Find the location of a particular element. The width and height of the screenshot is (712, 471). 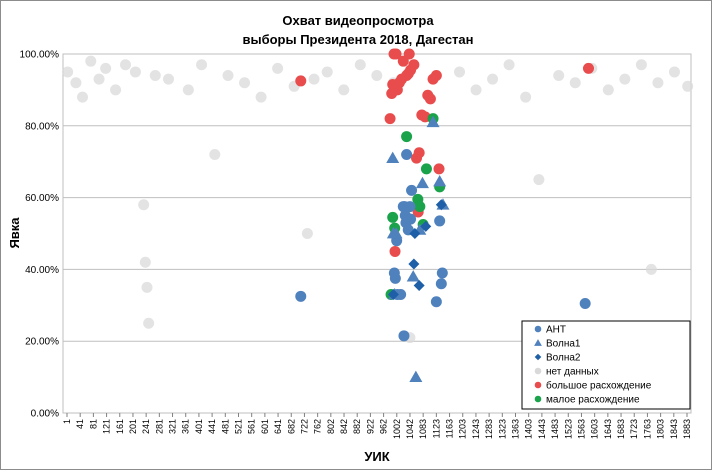

x-tick-label: 1243 is located at coordinates (476, 429).